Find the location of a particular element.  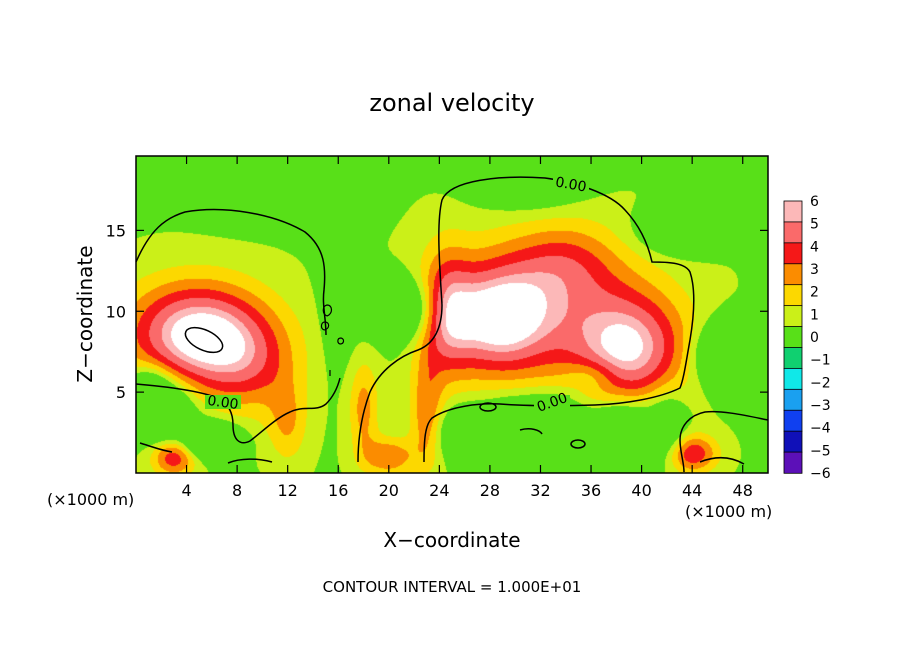

colorbar-label: −6 is located at coordinates (820, 474).